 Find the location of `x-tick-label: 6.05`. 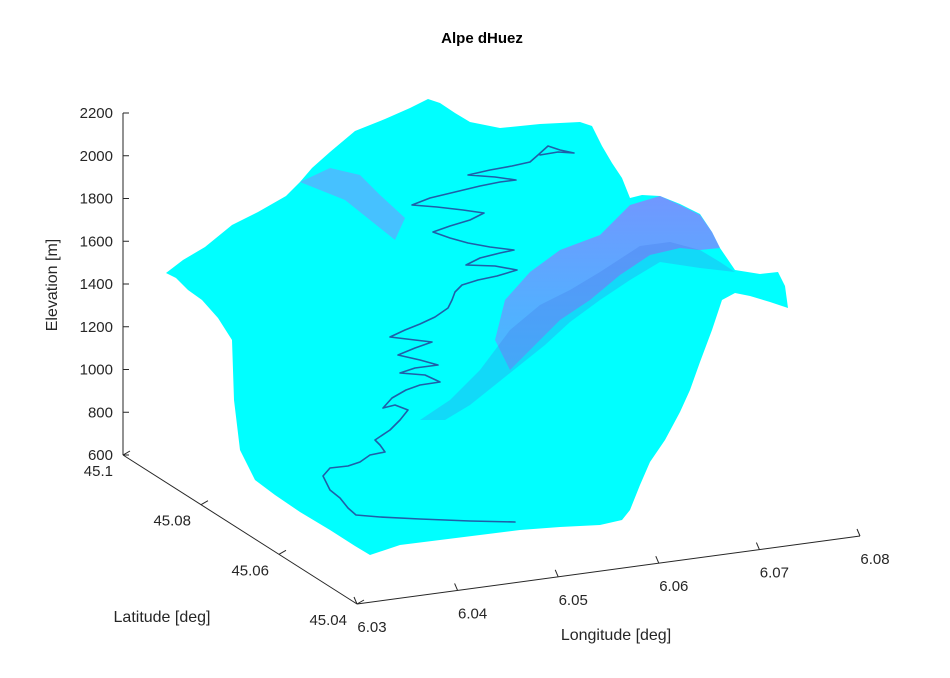

x-tick-label: 6.05 is located at coordinates (573, 600).